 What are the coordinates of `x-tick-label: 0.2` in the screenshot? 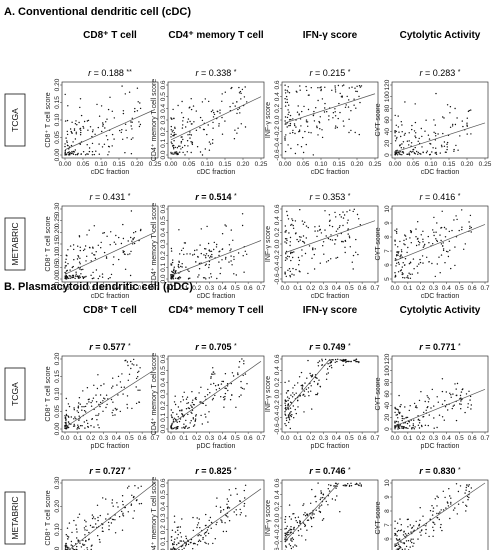 It's located at (310, 438).